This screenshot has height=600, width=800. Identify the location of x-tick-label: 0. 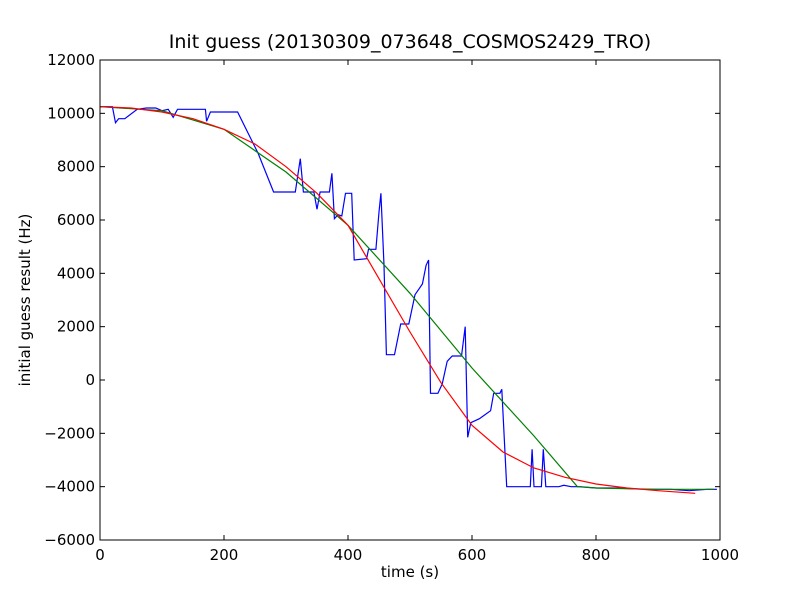
(100, 555).